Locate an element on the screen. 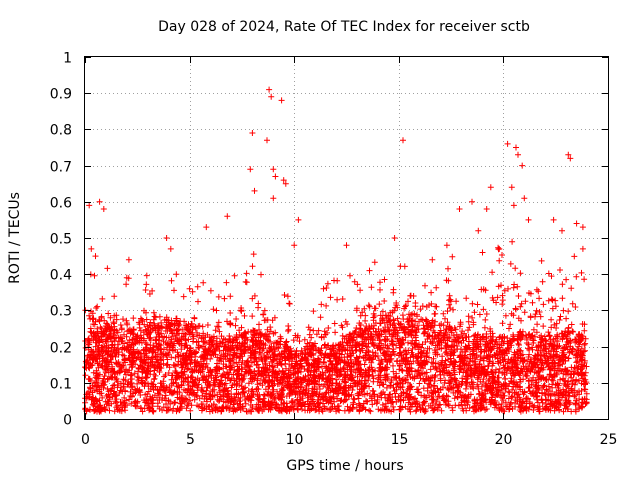 Image resolution: width=640 pixels, height=480 pixels. y-tick-label: 0.2 is located at coordinates (61, 349).